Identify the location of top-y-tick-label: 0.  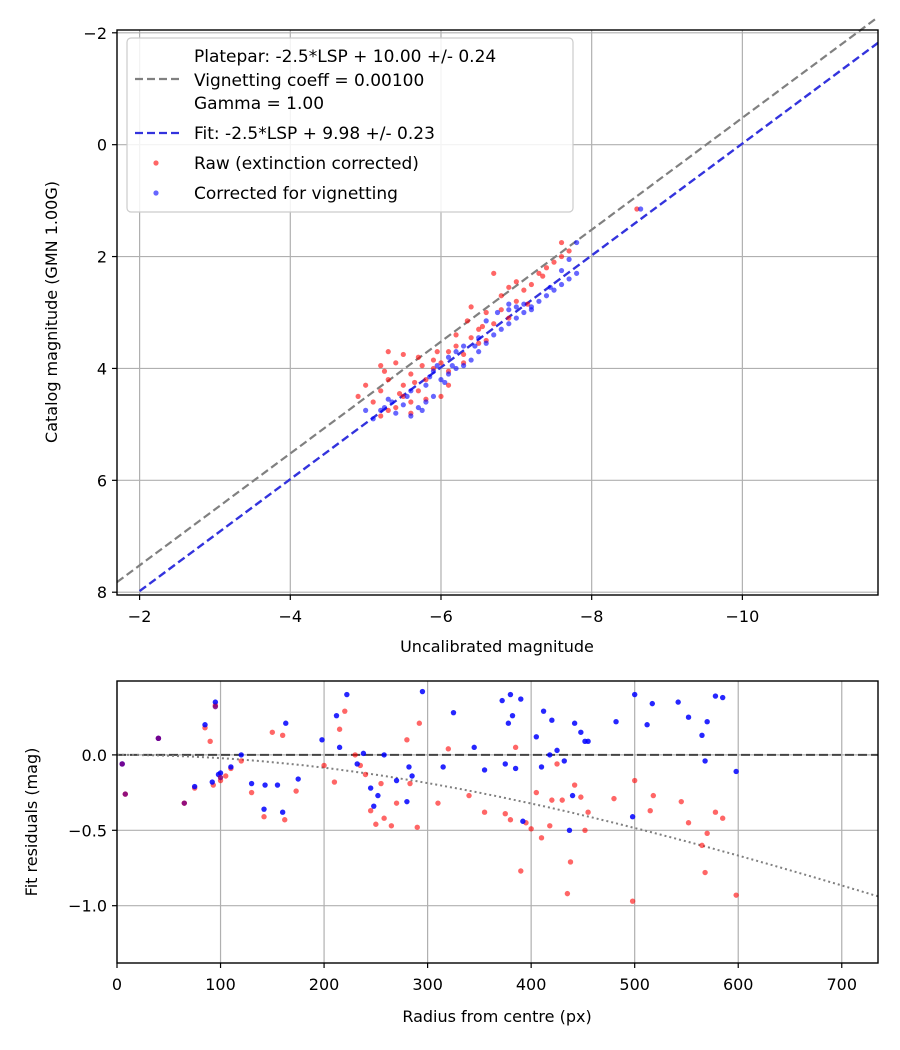
(102, 145).